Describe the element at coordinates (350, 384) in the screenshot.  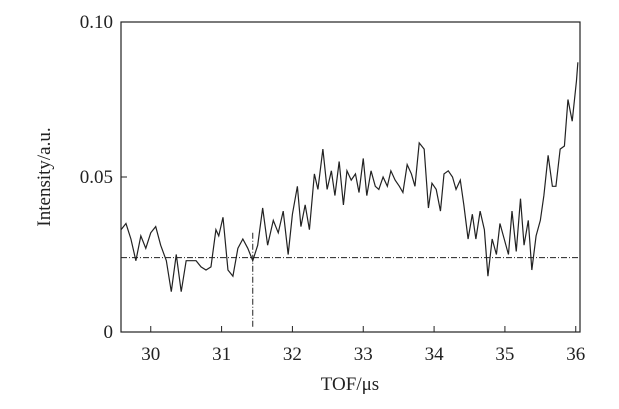
I see `x-axis-label: TOF/μs` at that location.